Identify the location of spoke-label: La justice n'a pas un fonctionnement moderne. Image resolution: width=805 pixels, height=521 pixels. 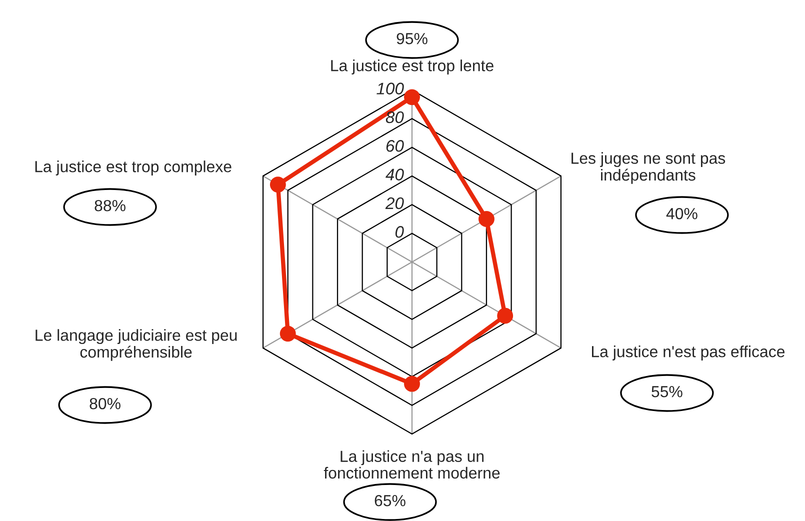
(412, 464).